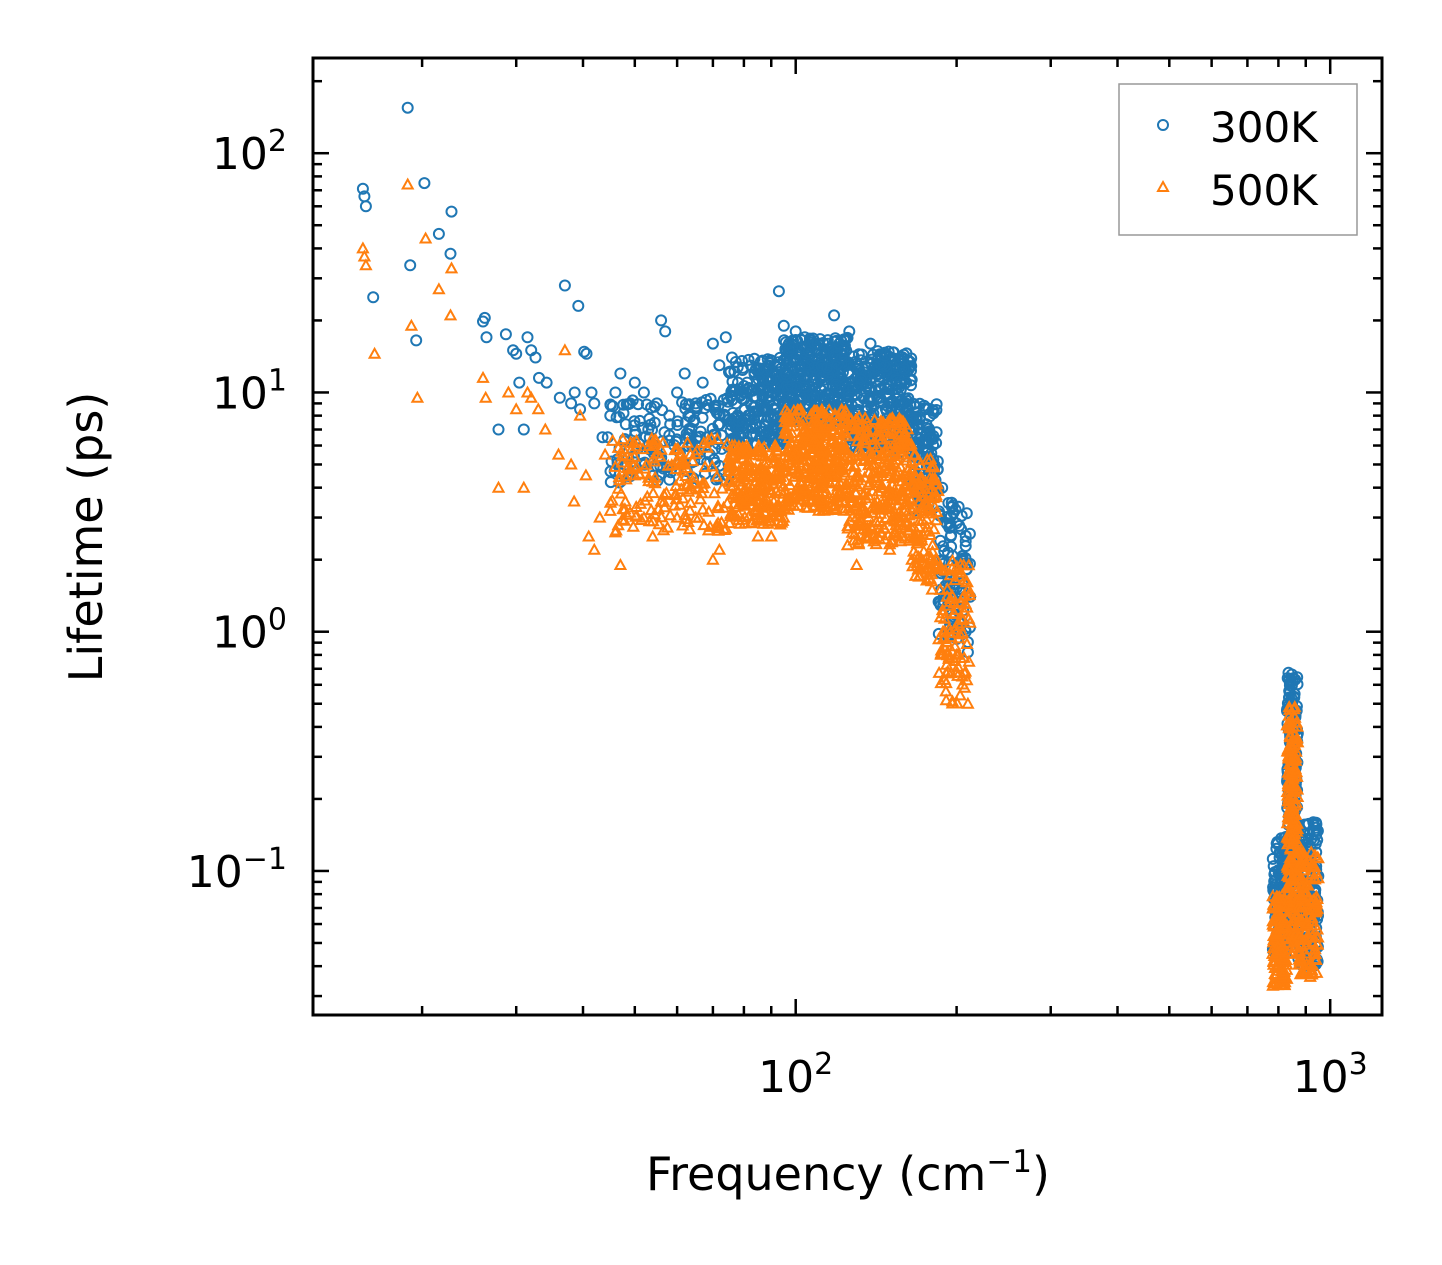 The width and height of the screenshot is (1442, 1265). What do you see at coordinates (1264, 127) in the screenshot?
I see `legend-label-300k: 300K` at bounding box center [1264, 127].